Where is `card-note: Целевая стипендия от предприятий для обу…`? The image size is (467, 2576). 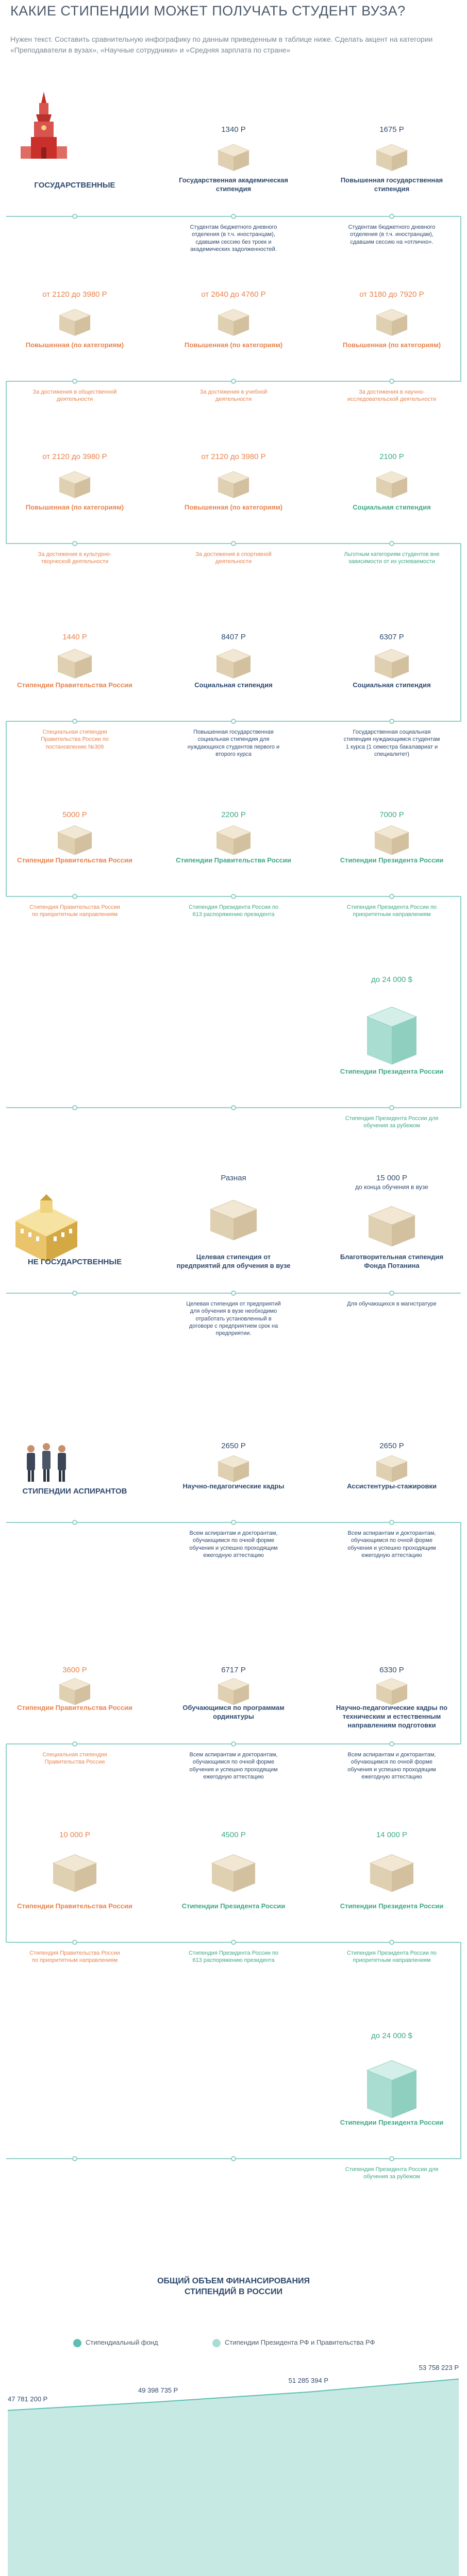
card-note: Целевая стипендия от предприятий для обу… is located at coordinates (233, 1319).